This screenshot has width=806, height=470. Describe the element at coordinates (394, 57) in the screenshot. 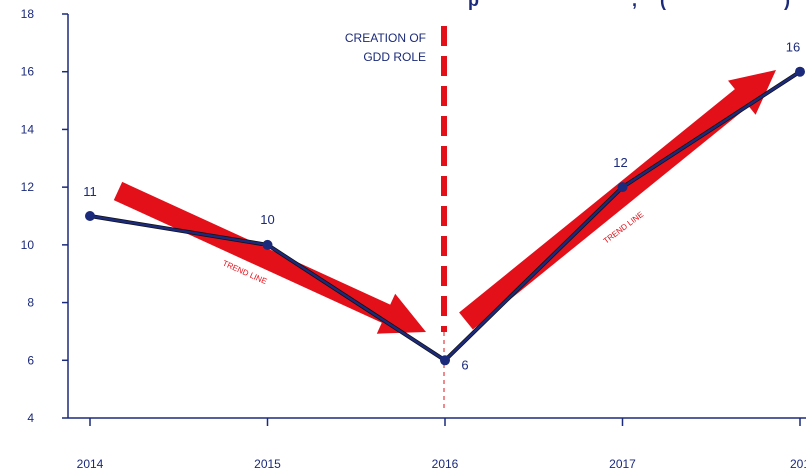

I see `creation-label-line-2: GDD ROLE` at that location.